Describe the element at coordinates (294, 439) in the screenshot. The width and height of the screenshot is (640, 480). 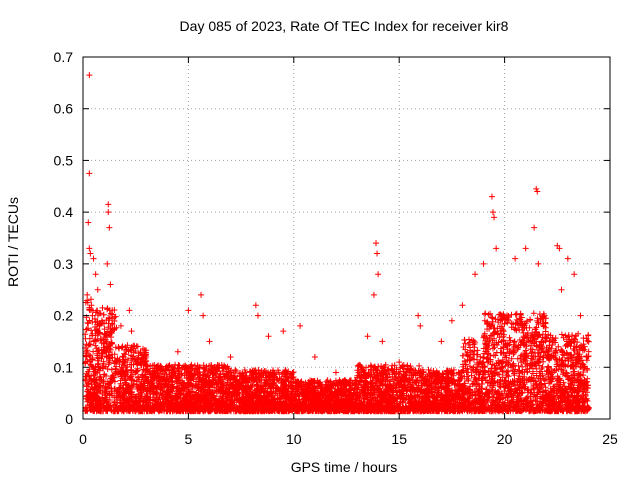
I see `x-tick-label: 10` at that location.